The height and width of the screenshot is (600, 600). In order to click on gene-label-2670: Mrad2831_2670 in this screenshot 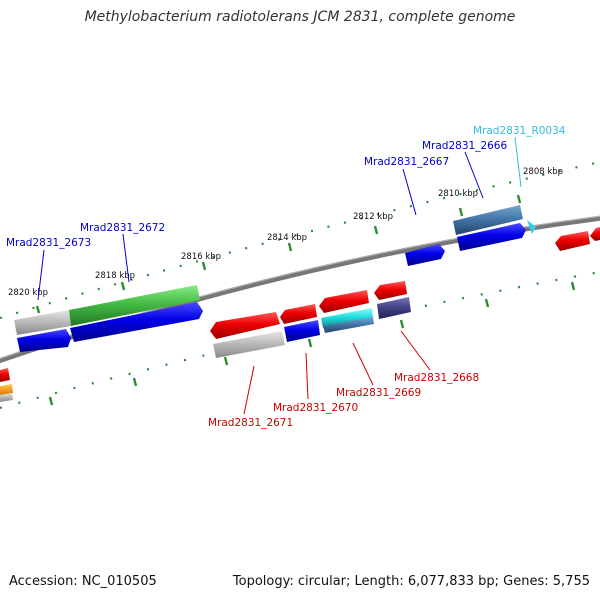, I will do `click(315, 408)`.